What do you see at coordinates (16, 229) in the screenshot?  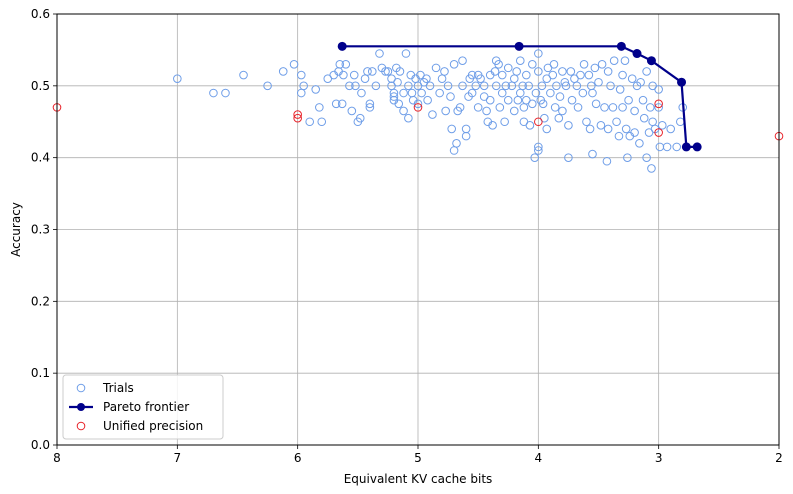 I see `y-axis-label: Accuracy` at bounding box center [16, 229].